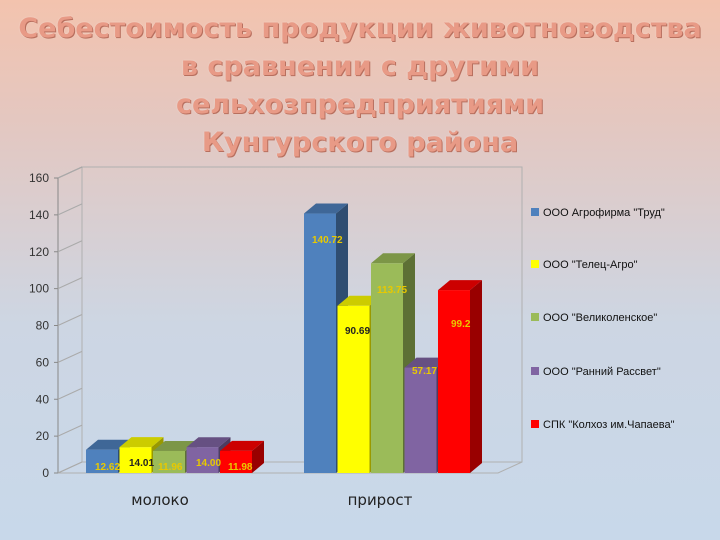 This screenshot has width=720, height=540. Describe the element at coordinates (43, 326) in the screenshot. I see `y-tick-label: 80` at that location.